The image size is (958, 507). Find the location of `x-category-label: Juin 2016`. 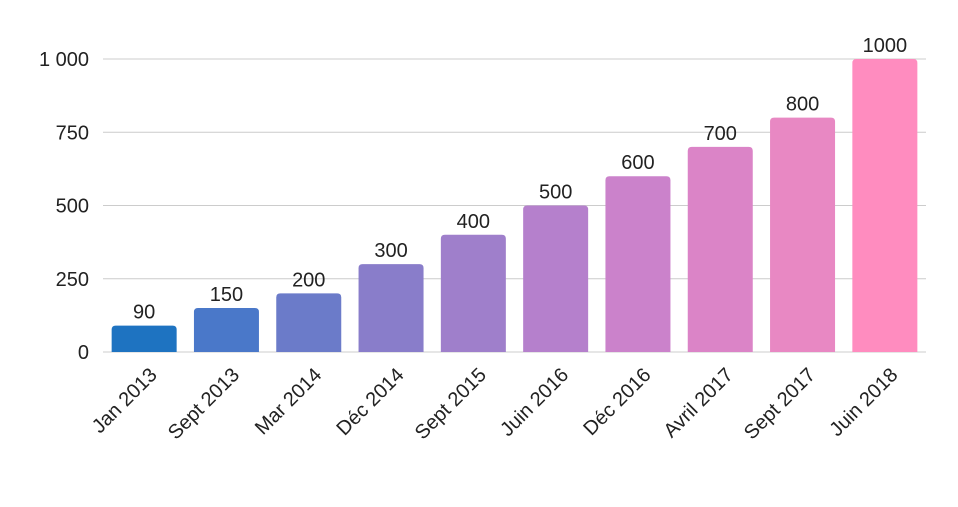

x-category-label: Juin 2016 is located at coordinates (534, 402).